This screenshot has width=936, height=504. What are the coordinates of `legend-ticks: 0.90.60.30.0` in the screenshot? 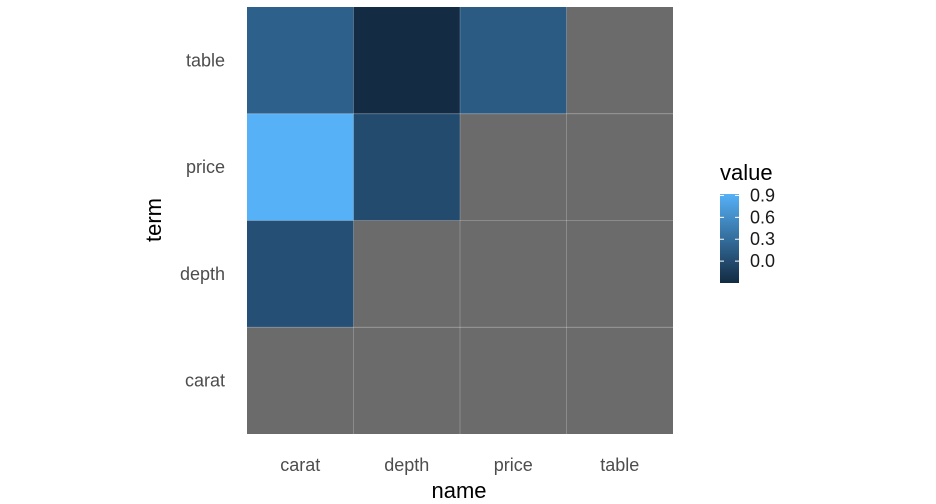 It's located at (747, 228).